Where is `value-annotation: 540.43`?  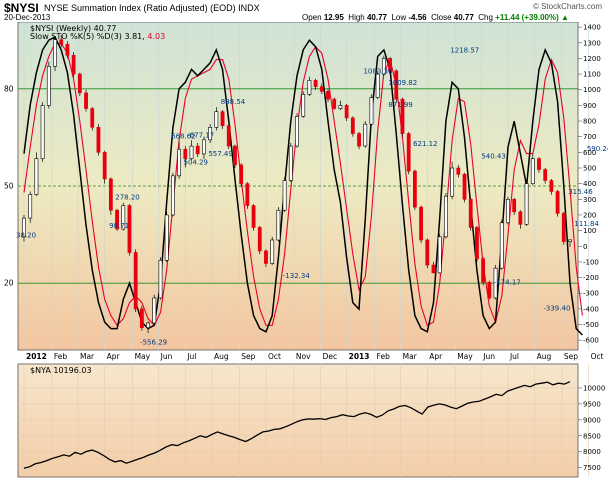 value-annotation: 540.43 is located at coordinates (493, 157).